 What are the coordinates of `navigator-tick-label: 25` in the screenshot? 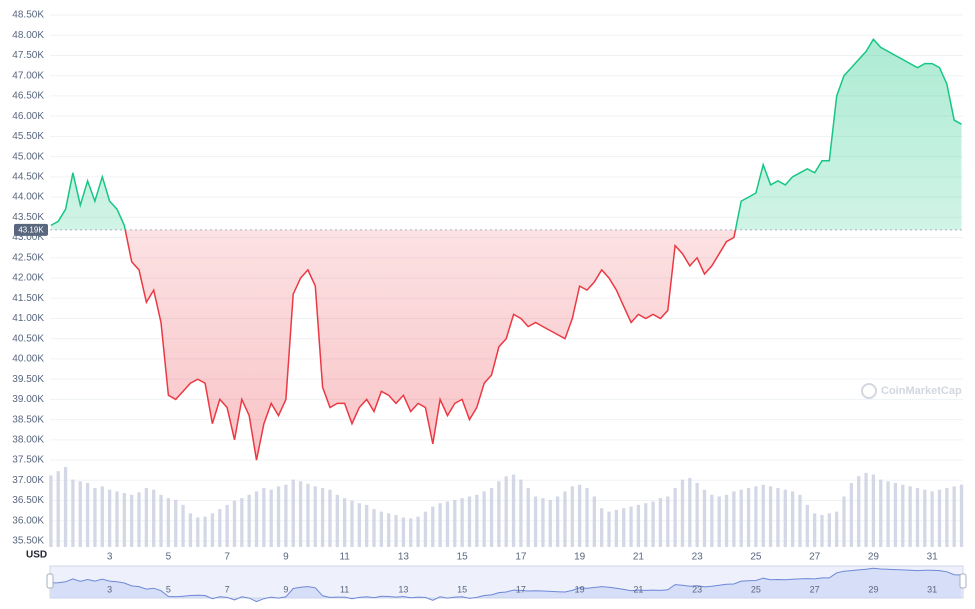 It's located at (756, 589).